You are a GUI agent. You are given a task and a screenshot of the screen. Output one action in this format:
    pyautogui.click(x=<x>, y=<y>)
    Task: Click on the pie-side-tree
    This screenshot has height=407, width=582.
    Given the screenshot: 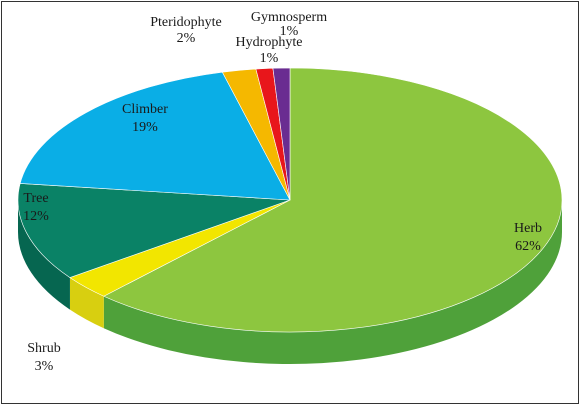 What is the action you would take?
    pyautogui.click(x=44, y=255)
    